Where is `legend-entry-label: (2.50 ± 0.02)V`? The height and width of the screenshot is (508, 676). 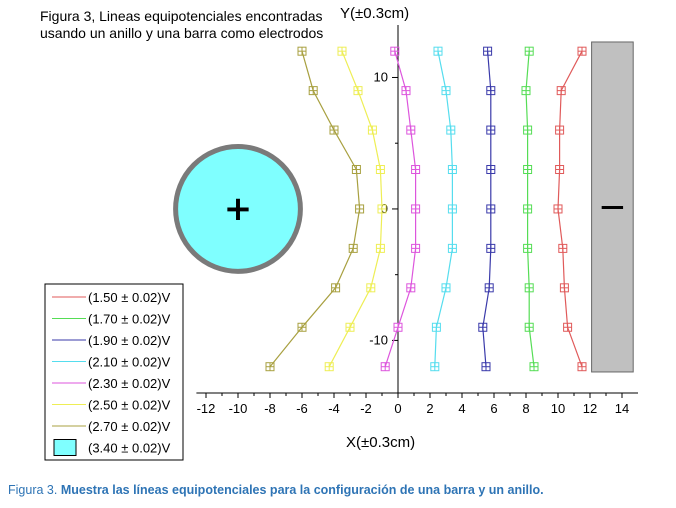
legend-entry-label: (2.50 ± 0.02)V is located at coordinates (129, 405).